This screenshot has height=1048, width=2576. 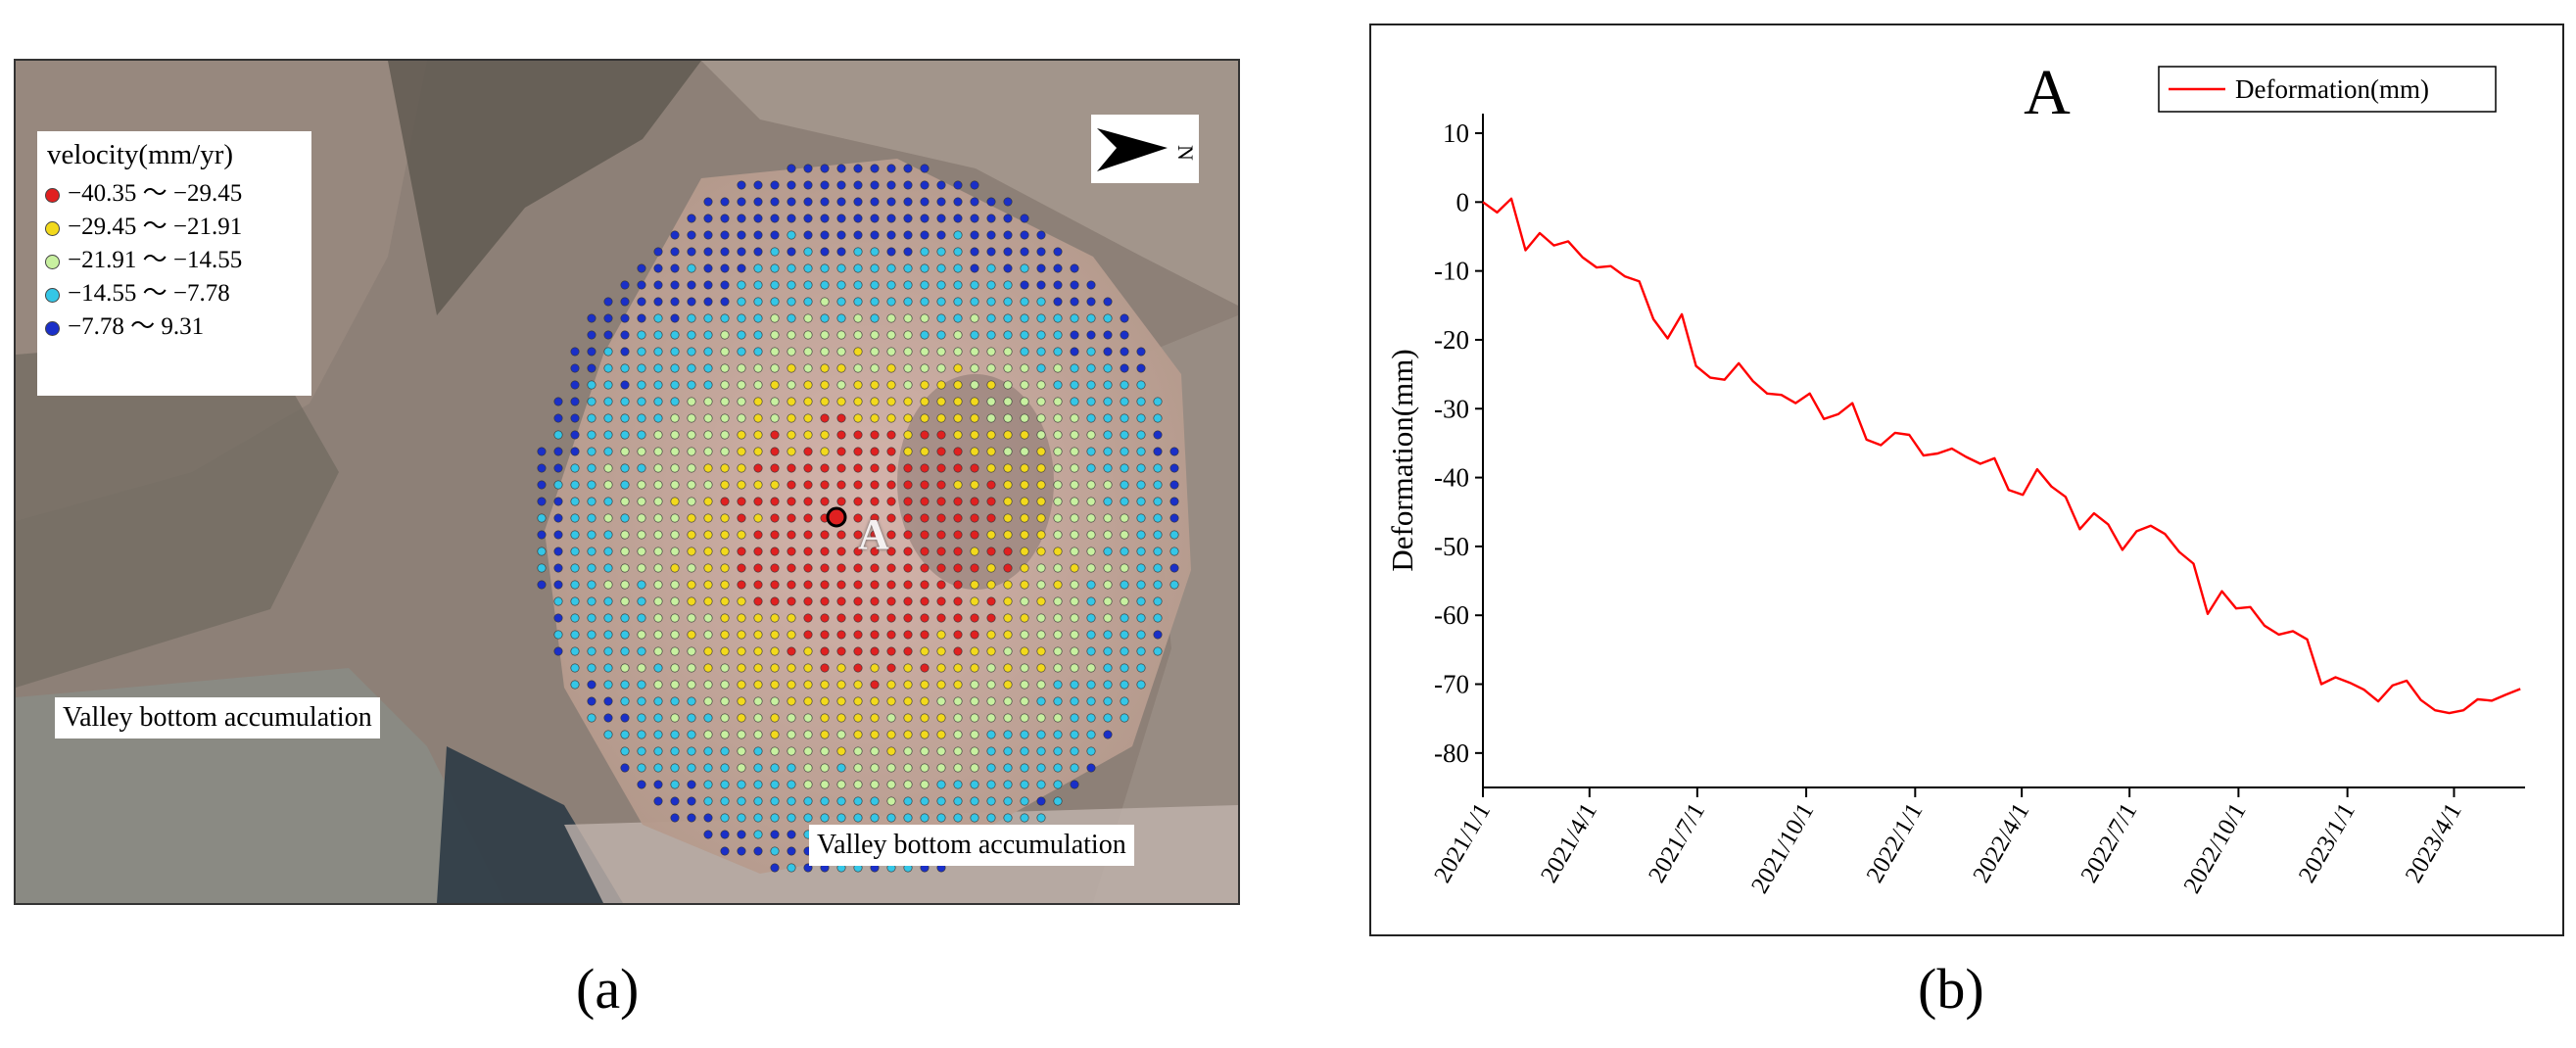 What do you see at coordinates (1677, 843) in the screenshot?
I see `x-tick-label: 2021/7/1` at bounding box center [1677, 843].